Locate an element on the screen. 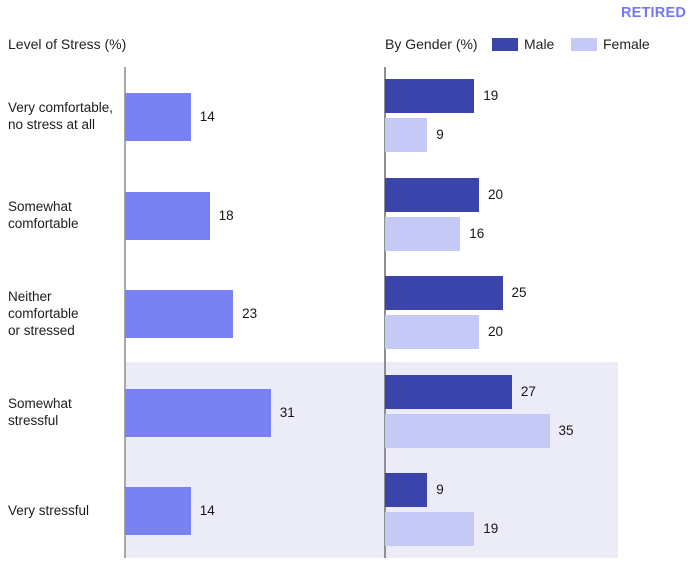 The height and width of the screenshot is (563, 690). right-chart-axis-line is located at coordinates (385, 312).